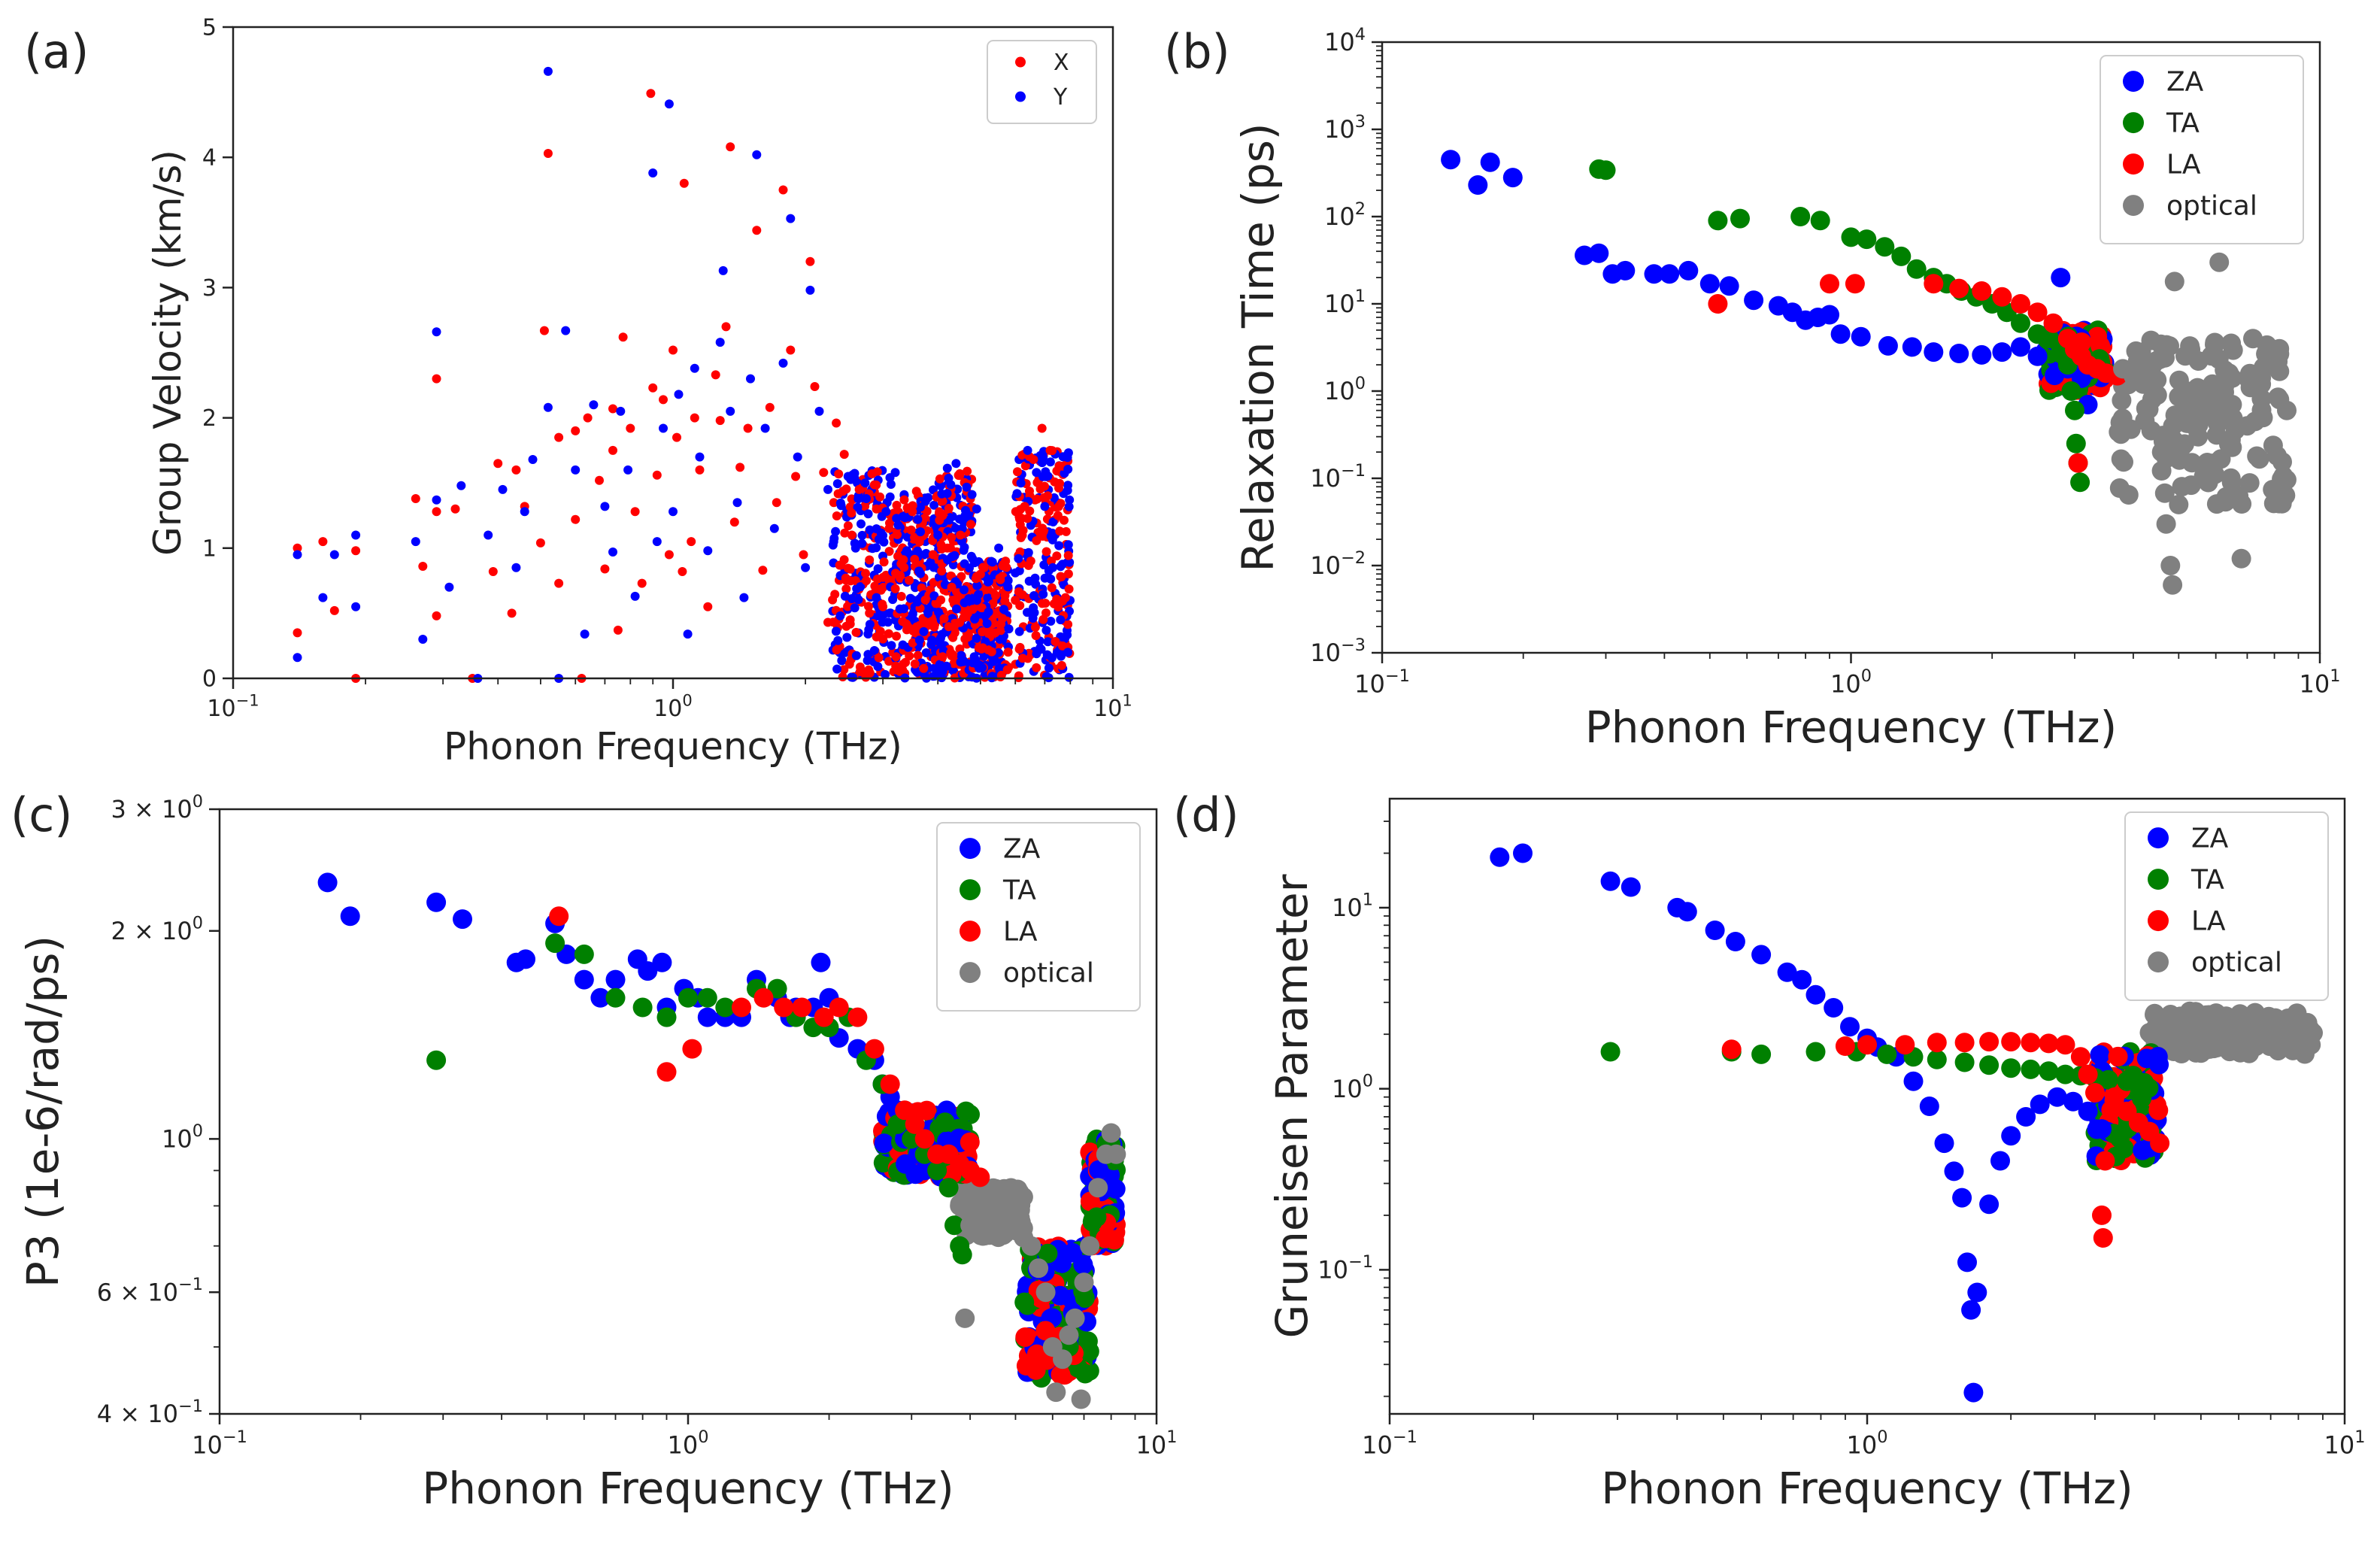 Image resolution: width=2380 pixels, height=1547 pixels. I want to click on panel-label-c: (c), so click(41, 814).